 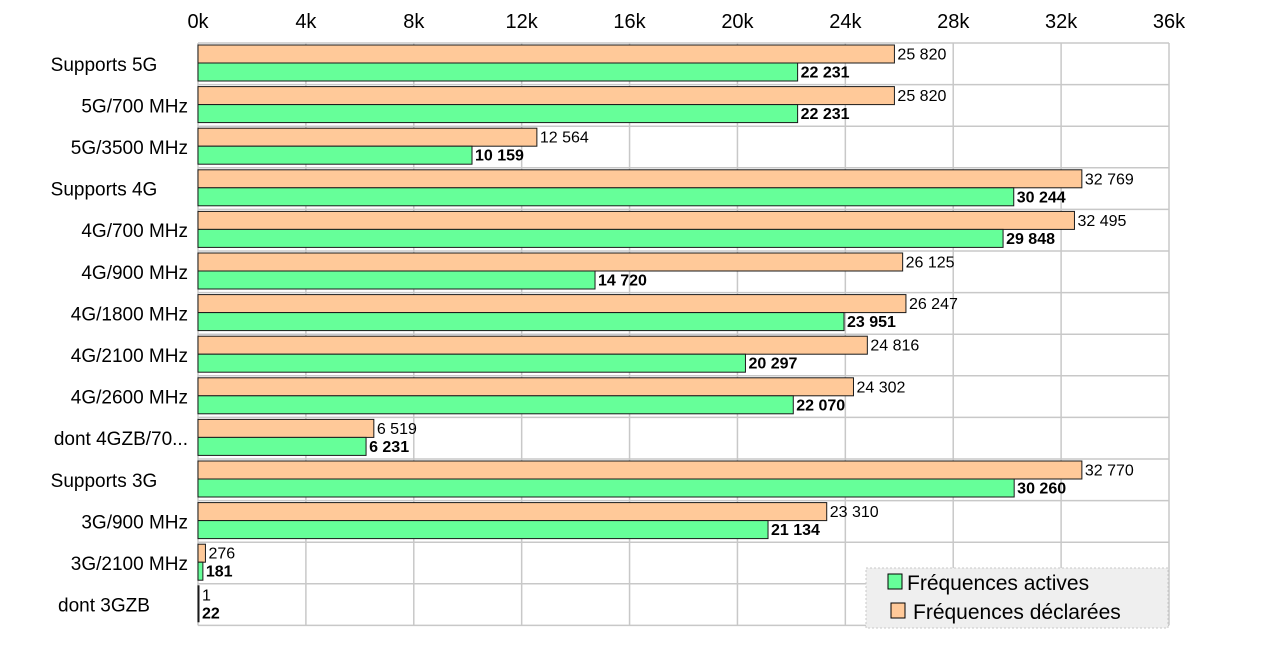 I want to click on data-label-declared: 26 247, so click(x=933, y=304).